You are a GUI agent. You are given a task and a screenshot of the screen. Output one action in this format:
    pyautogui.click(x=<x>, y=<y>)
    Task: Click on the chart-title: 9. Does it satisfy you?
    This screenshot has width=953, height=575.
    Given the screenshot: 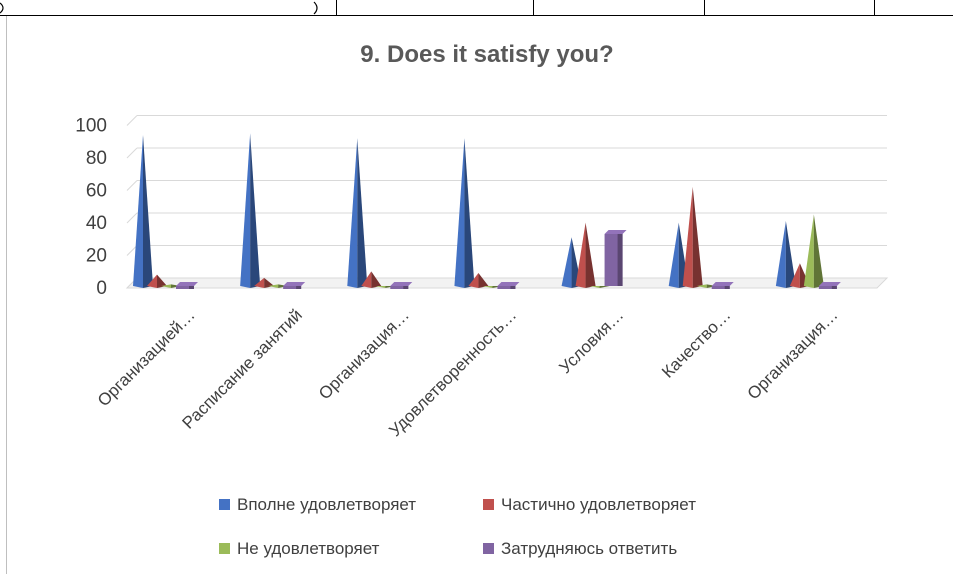 What is the action you would take?
    pyautogui.click(x=486, y=54)
    